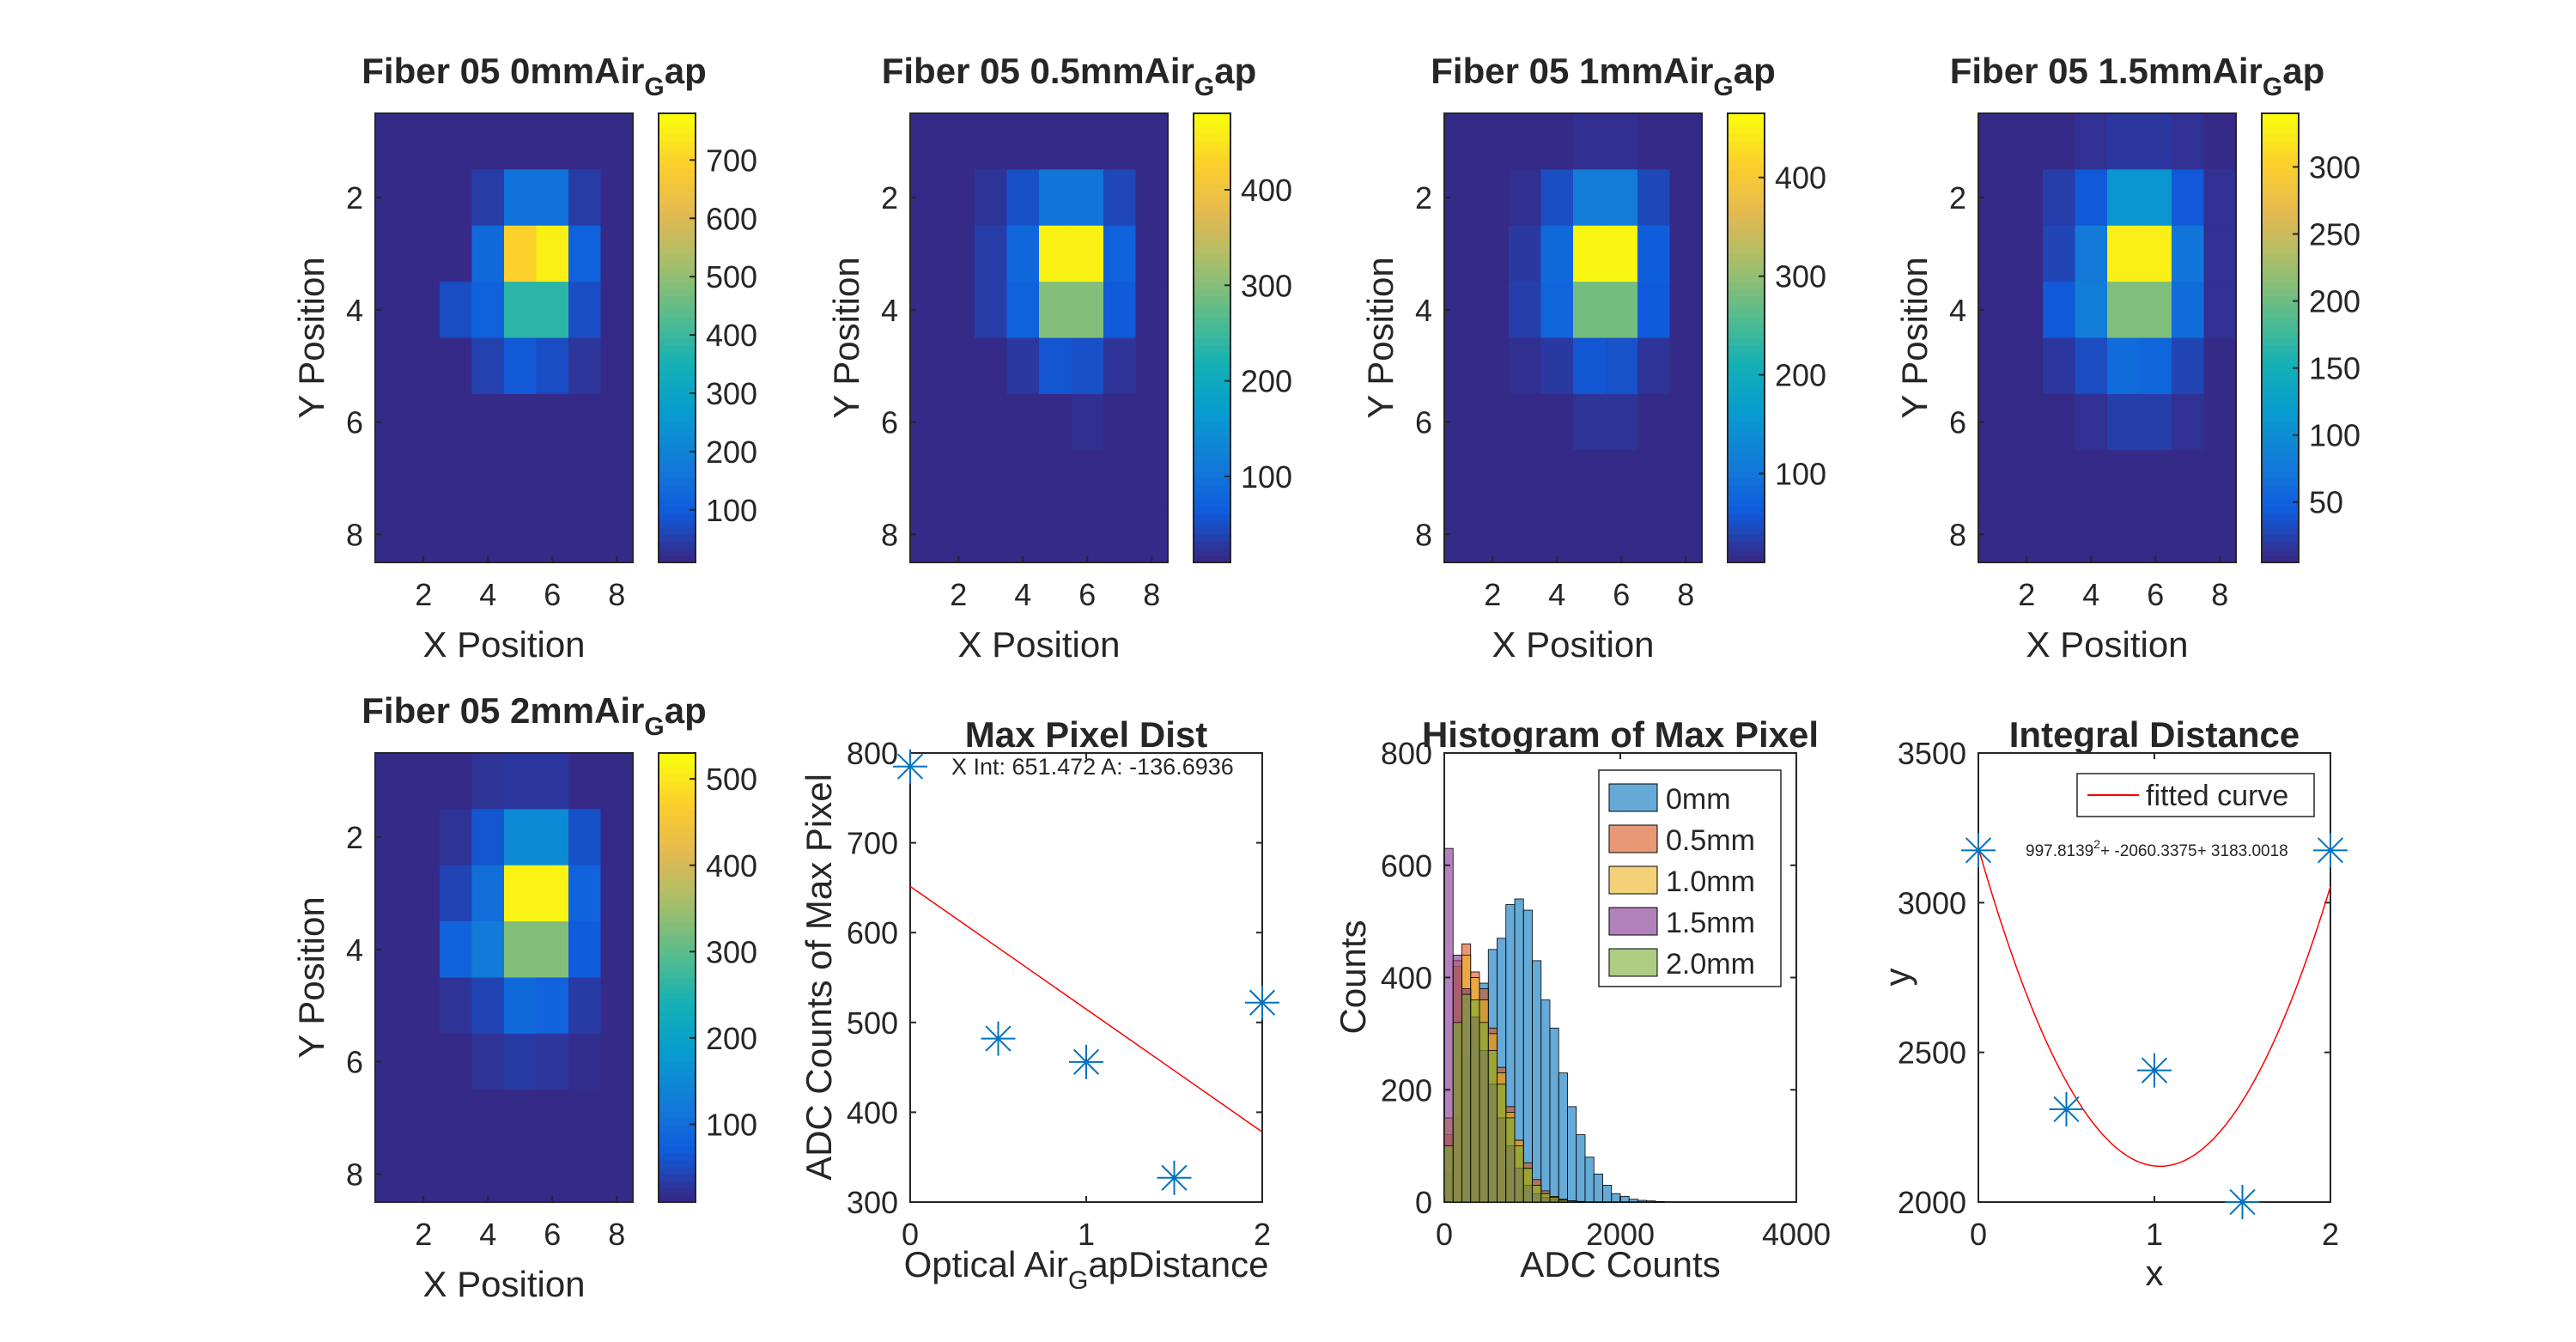 The width and height of the screenshot is (2576, 1342). Describe the element at coordinates (872, 932) in the screenshot. I see `y-tick-label: 600` at that location.